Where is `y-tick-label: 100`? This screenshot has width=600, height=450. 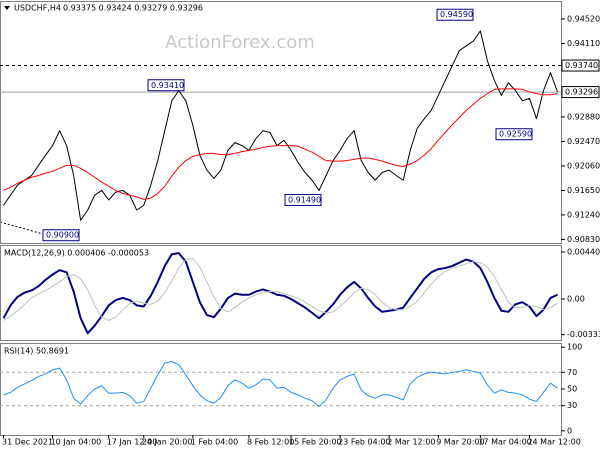 y-tick-label: 100 is located at coordinates (574, 347).